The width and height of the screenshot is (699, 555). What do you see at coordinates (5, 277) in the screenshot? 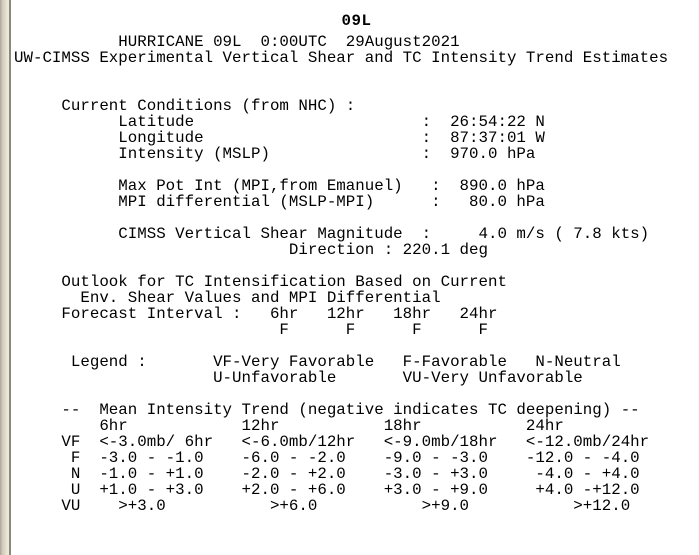
I see `page-left-edge` at bounding box center [5, 277].